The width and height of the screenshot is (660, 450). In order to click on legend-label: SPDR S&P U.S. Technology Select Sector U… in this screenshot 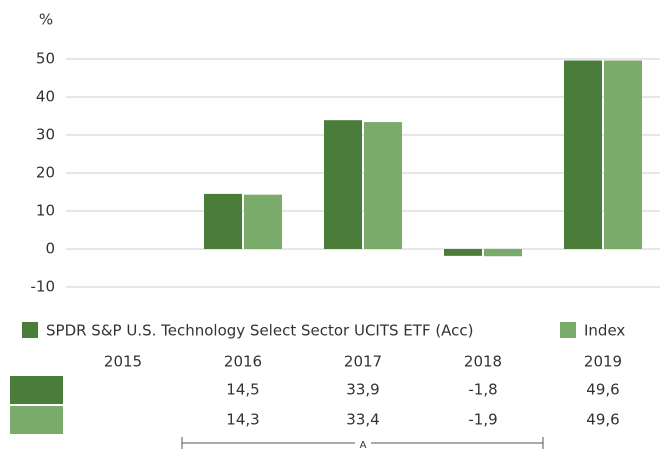, I will do `click(260, 331)`.